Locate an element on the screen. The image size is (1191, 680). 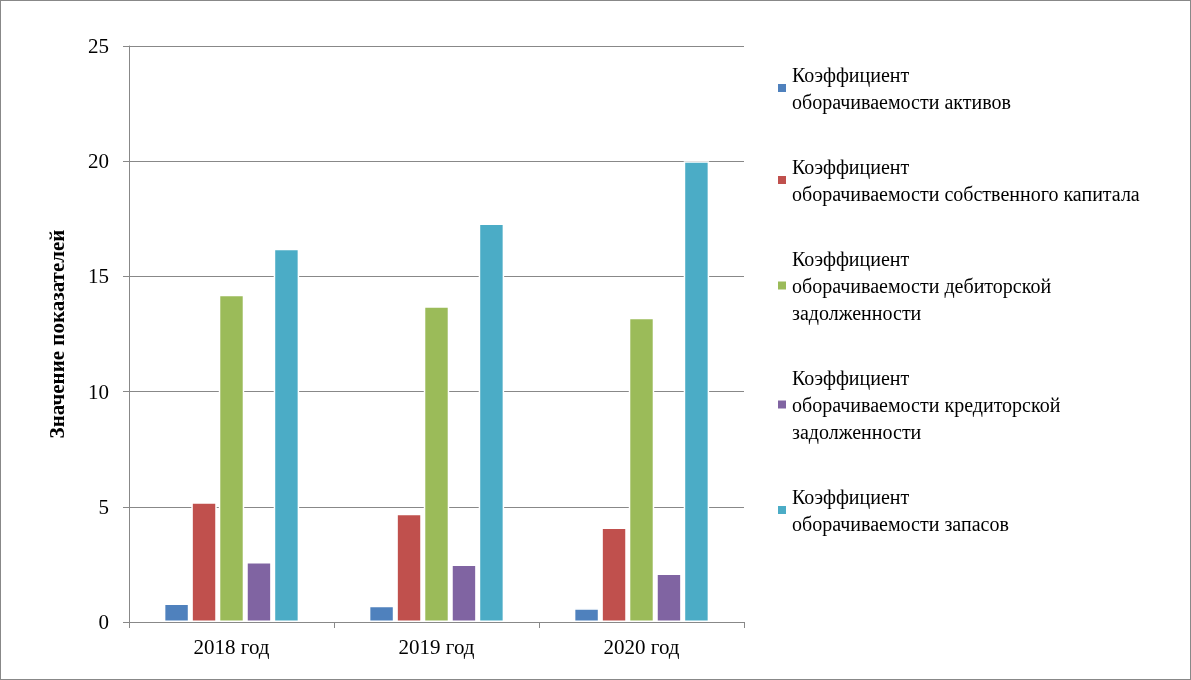
y-tick-label: 5 is located at coordinates (103, 506).